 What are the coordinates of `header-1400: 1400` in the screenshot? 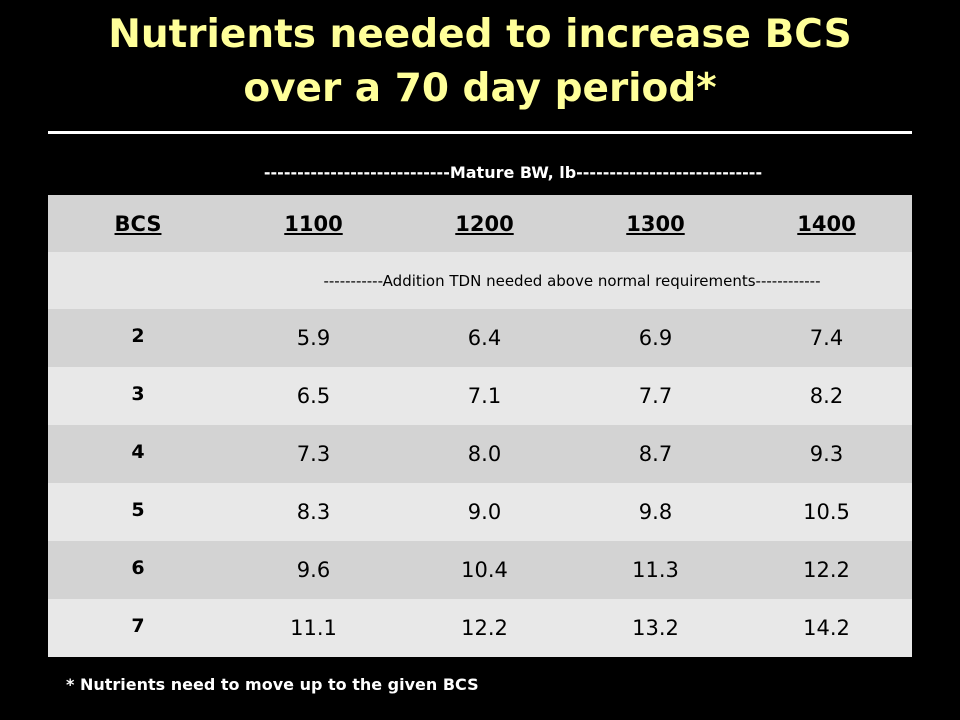 It's located at (826, 223).